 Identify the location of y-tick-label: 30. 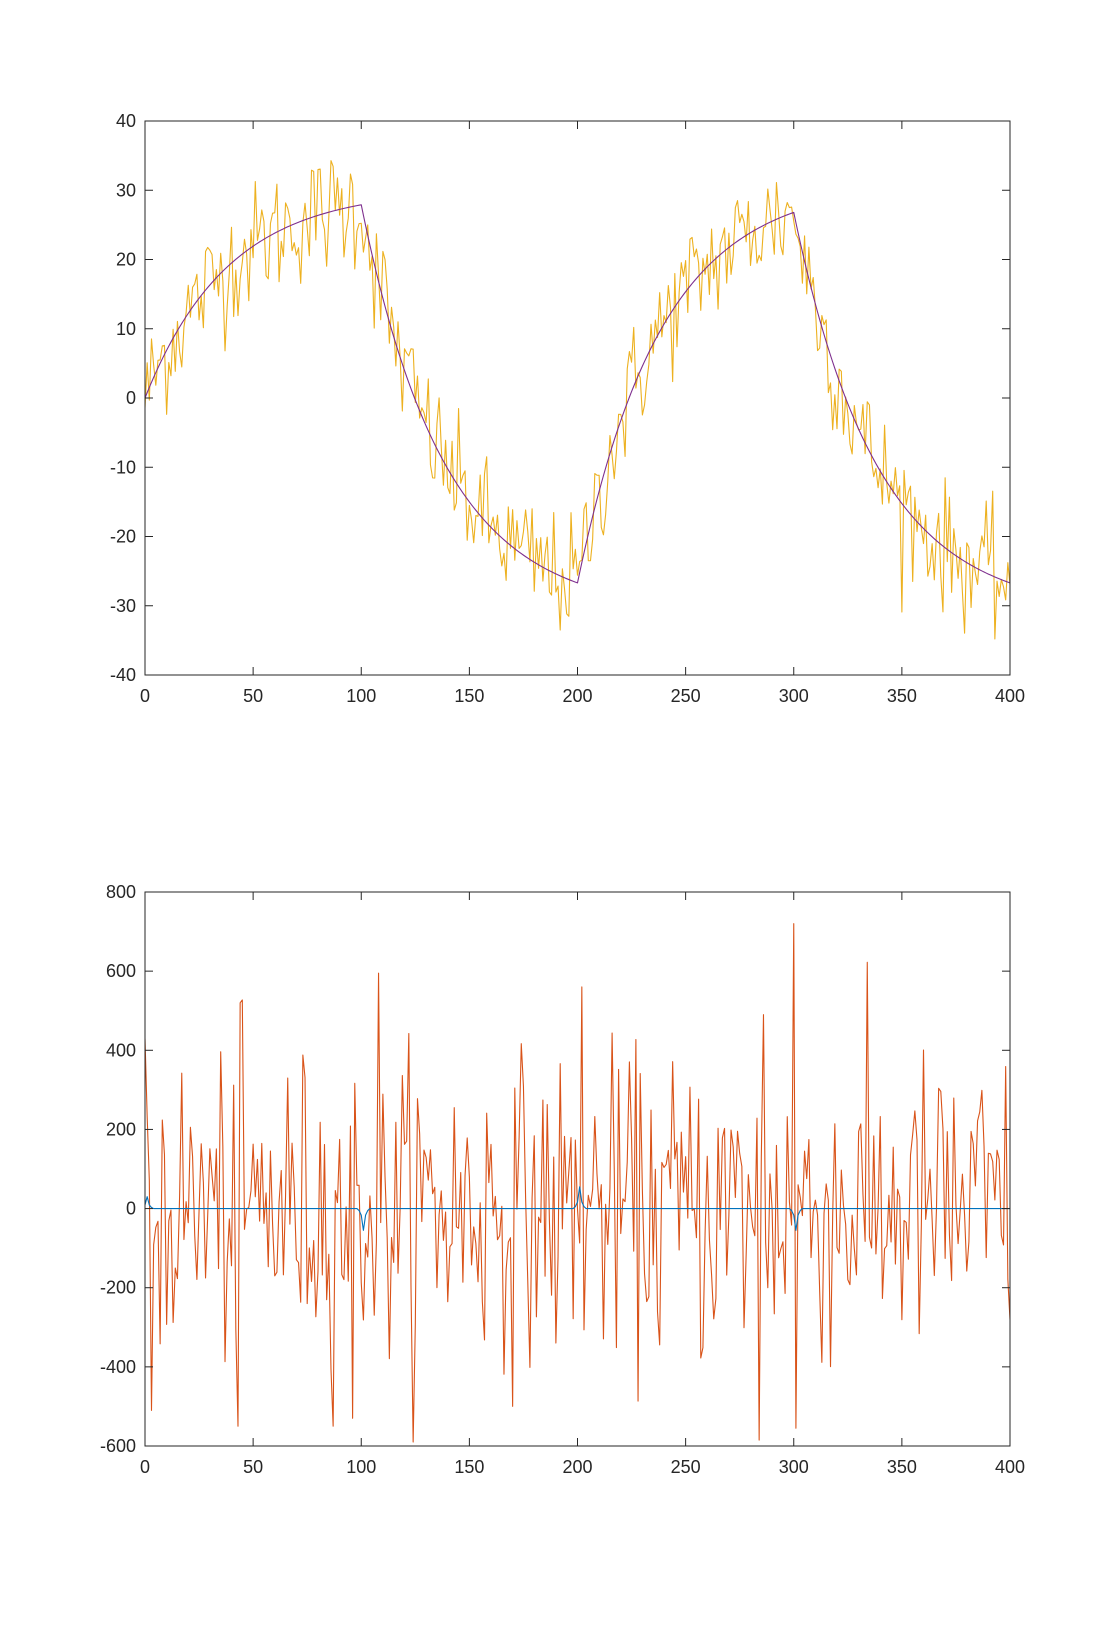
(126, 190).